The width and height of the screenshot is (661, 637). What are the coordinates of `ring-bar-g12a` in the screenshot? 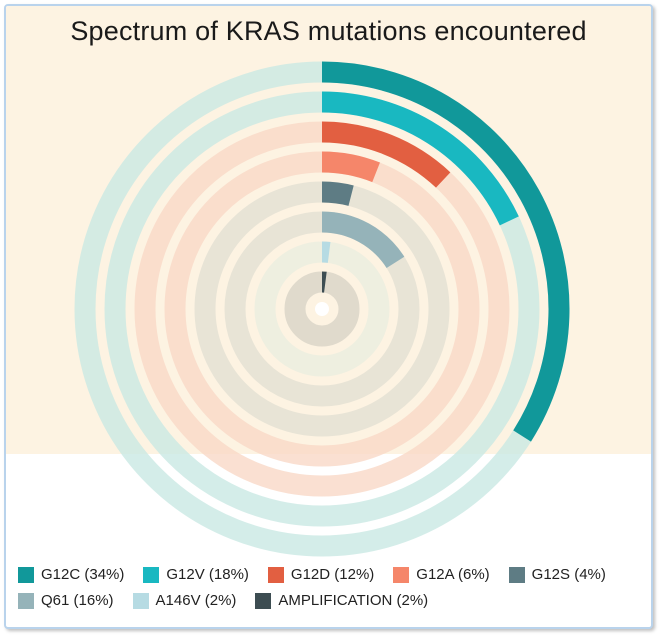 It's located at (350, 167).